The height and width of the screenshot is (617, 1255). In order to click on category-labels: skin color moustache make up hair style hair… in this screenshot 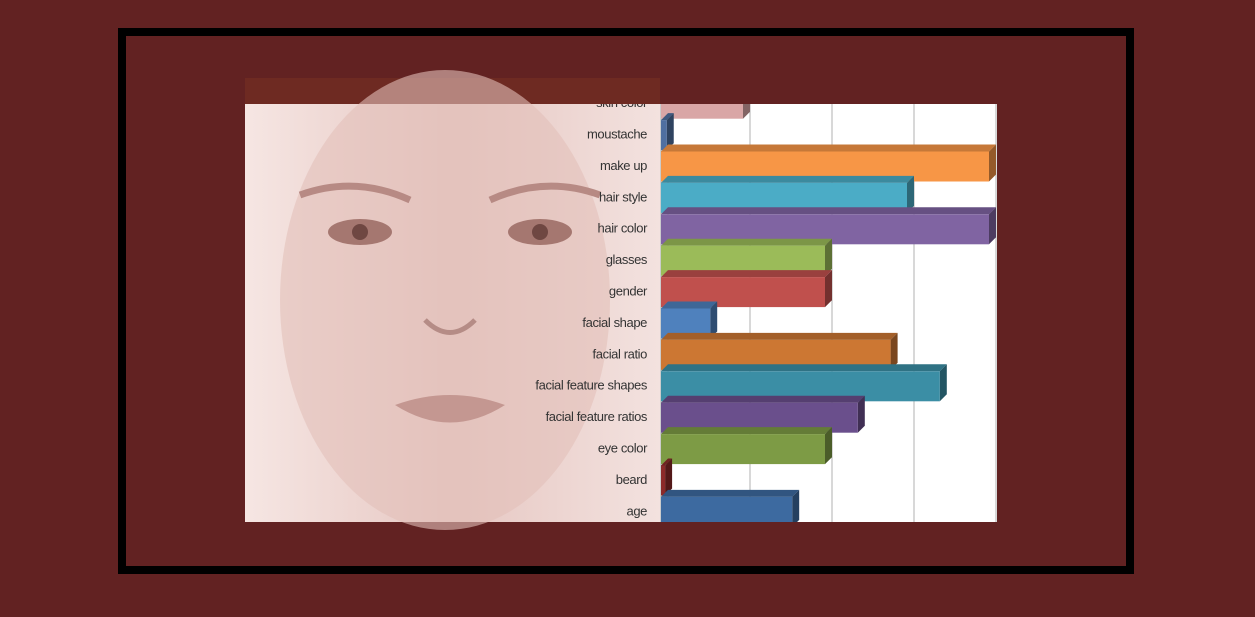, I will do `click(592, 306)`.